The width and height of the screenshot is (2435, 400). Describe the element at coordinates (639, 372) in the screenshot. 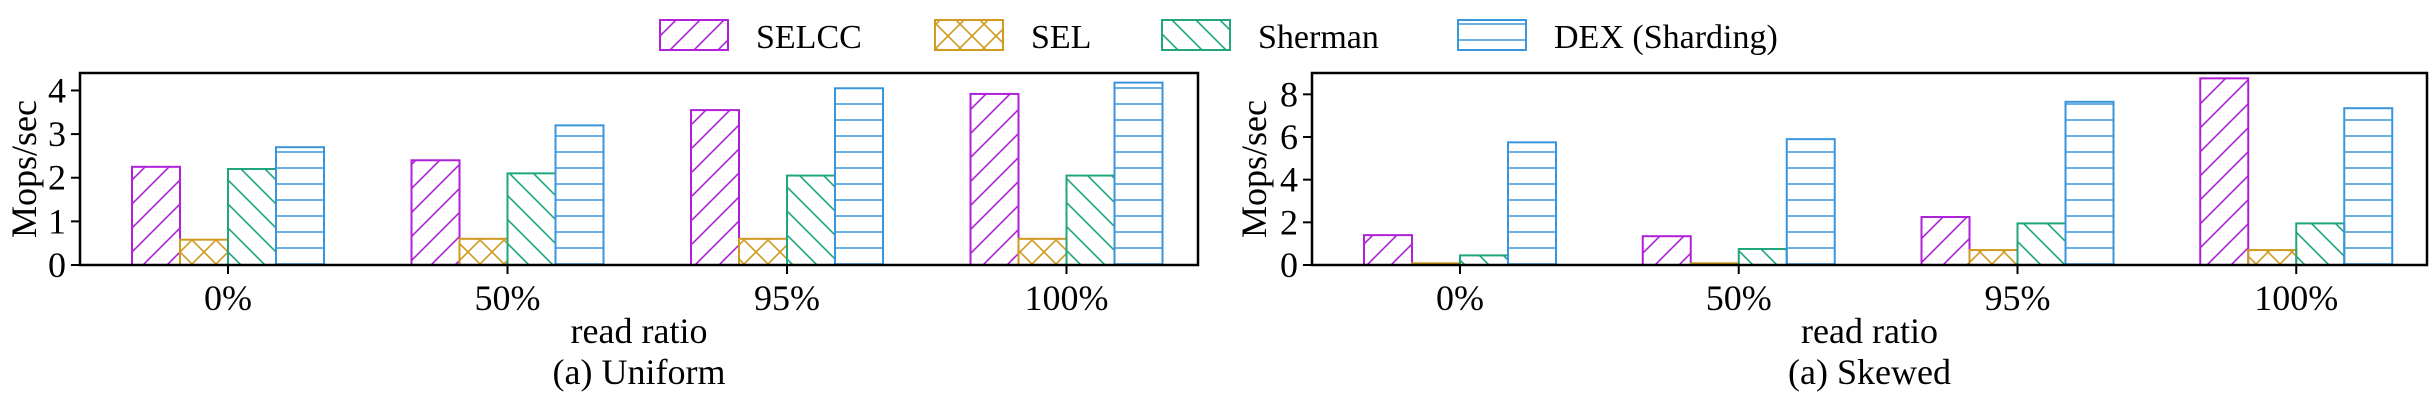

I see `chart-caption: (a) Uniform` at that location.